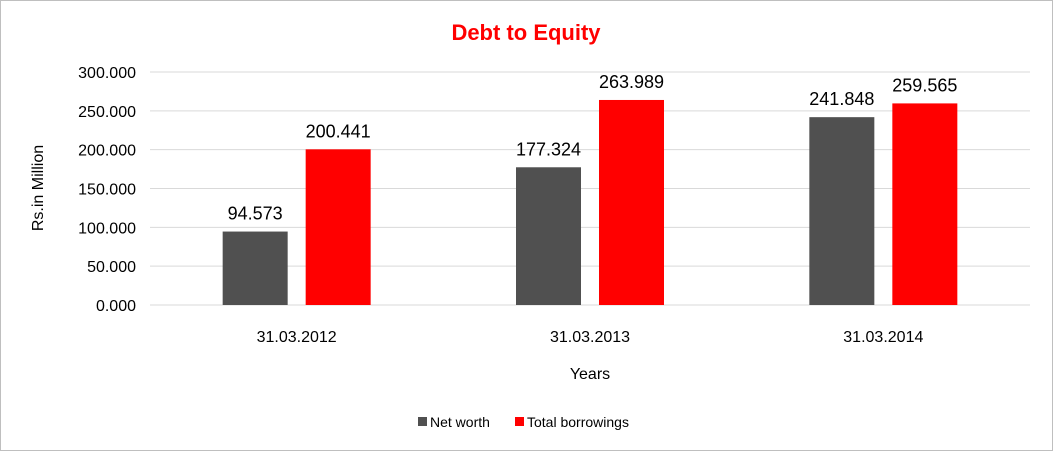  I want to click on data-label: 94.573, so click(255, 214).